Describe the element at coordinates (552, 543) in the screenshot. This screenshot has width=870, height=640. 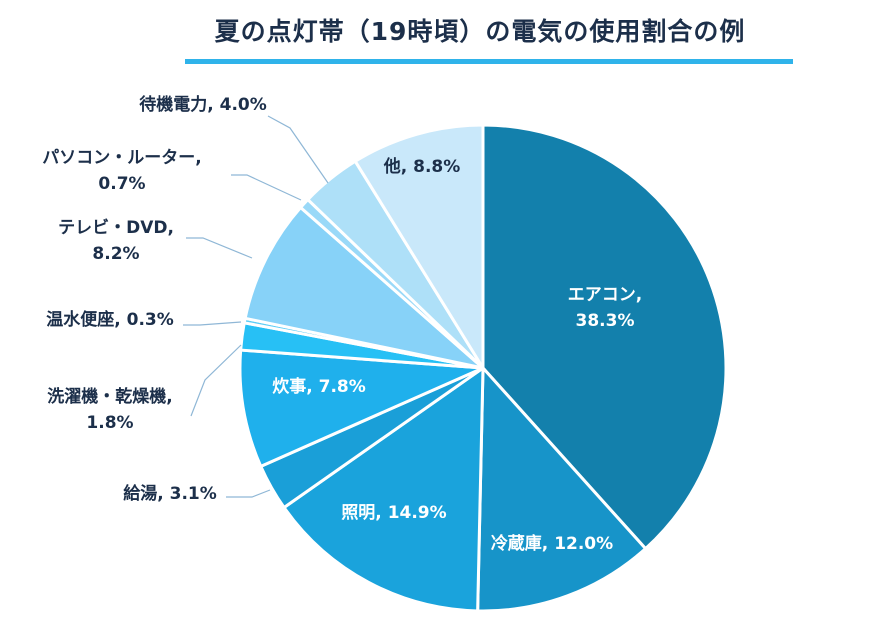
I see `slice-label-2: 冷蔵庫, 12.0%` at that location.